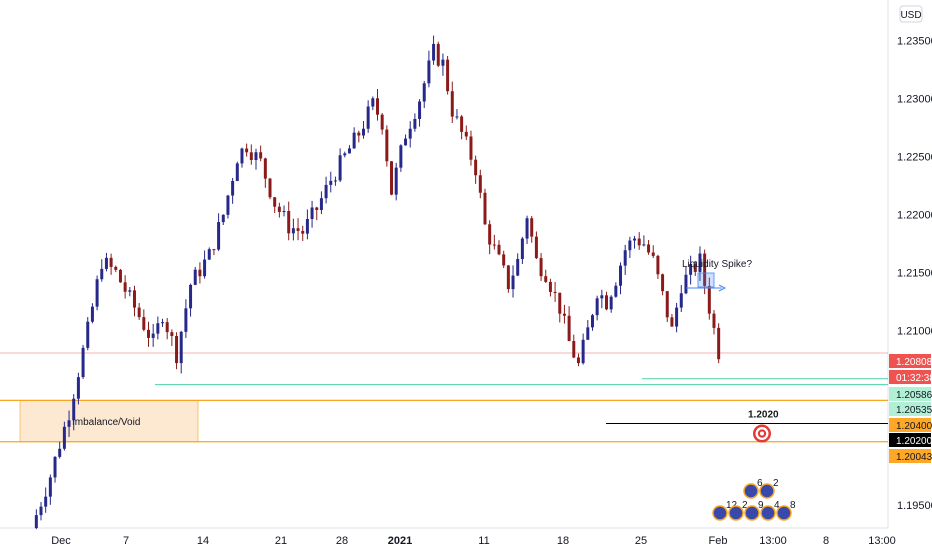 Image resolution: width=932 pixels, height=550 pixels. I want to click on time-axis: Dec 7 14 21 28 2021 11 18 25 Feb 13:00 8 13:00, so click(473, 541).